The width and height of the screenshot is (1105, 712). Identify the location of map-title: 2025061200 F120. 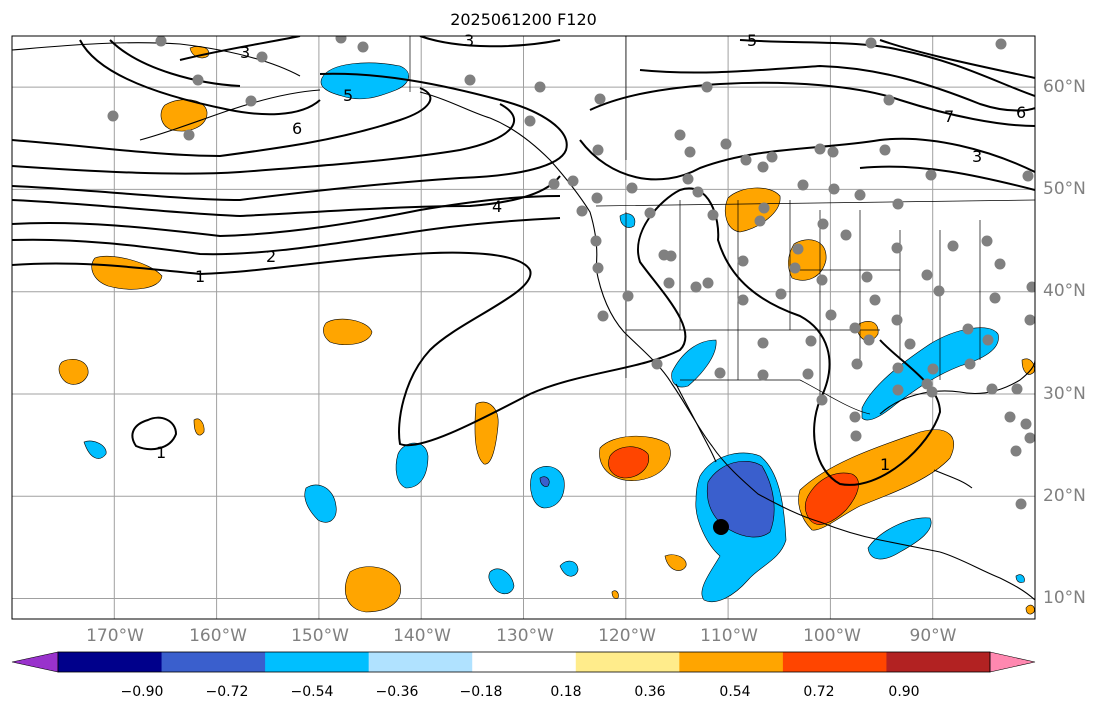
(523, 19).